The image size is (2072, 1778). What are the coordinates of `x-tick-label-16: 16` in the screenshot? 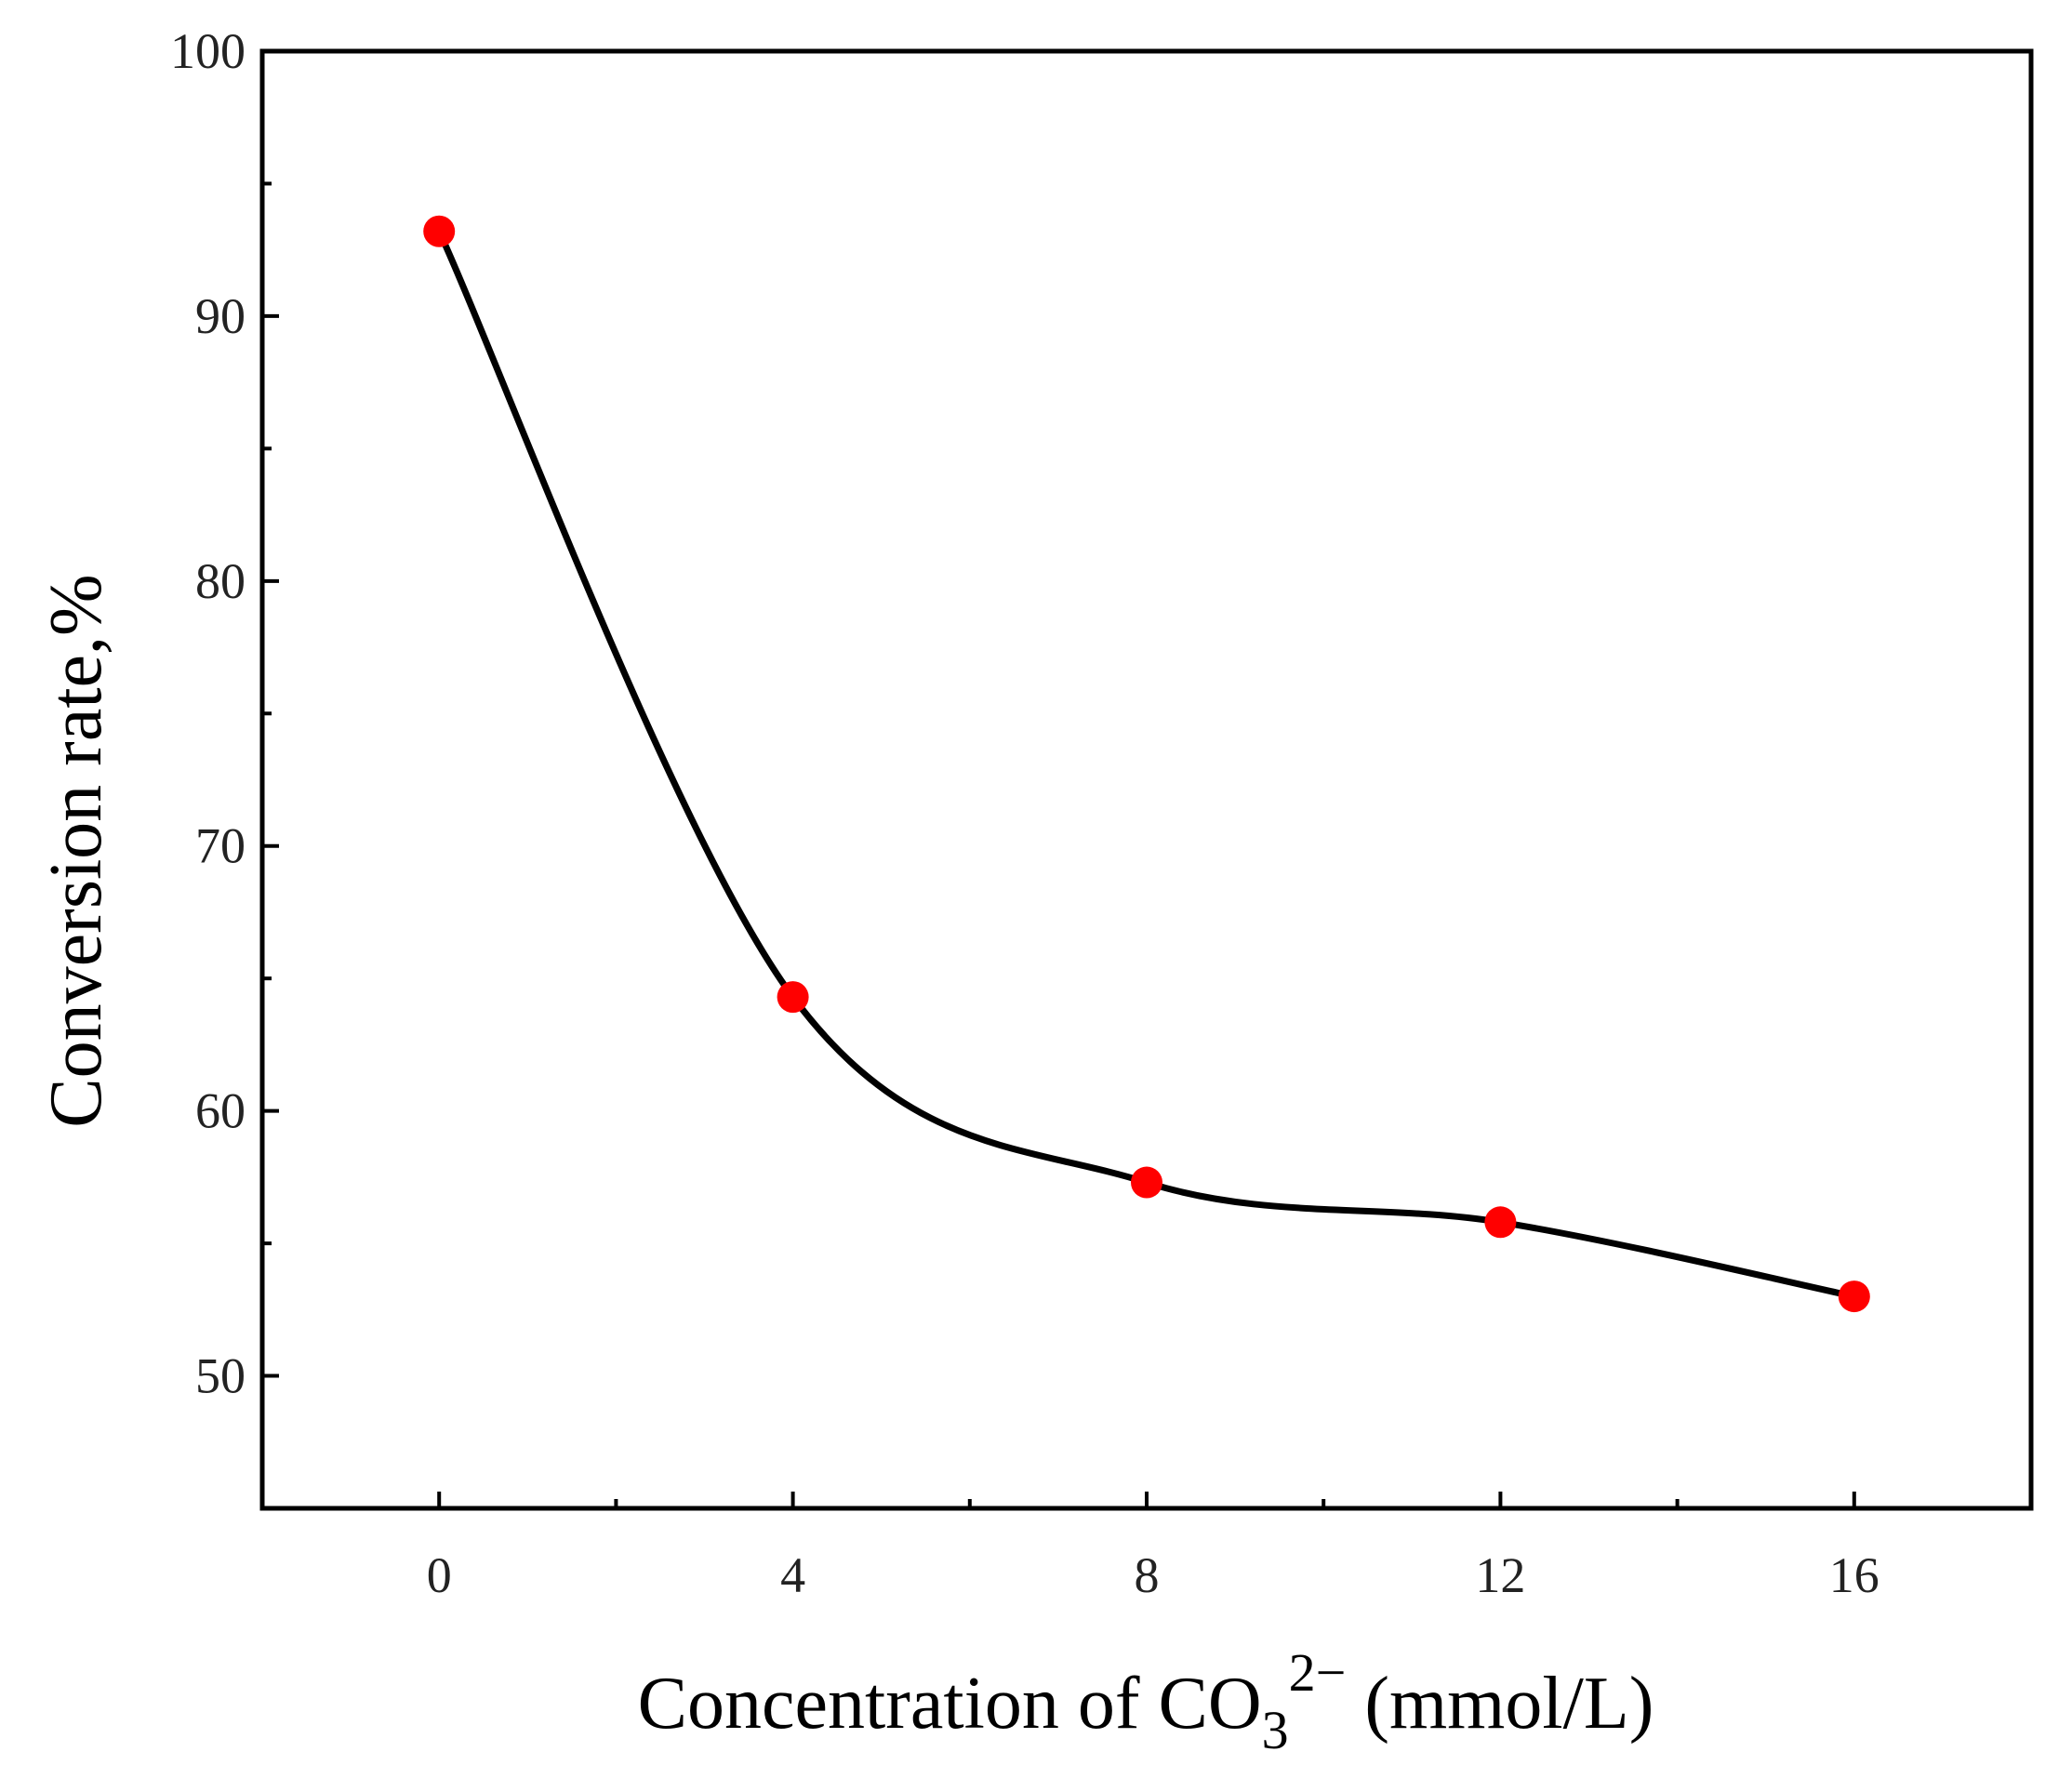 It's located at (1854, 1575).